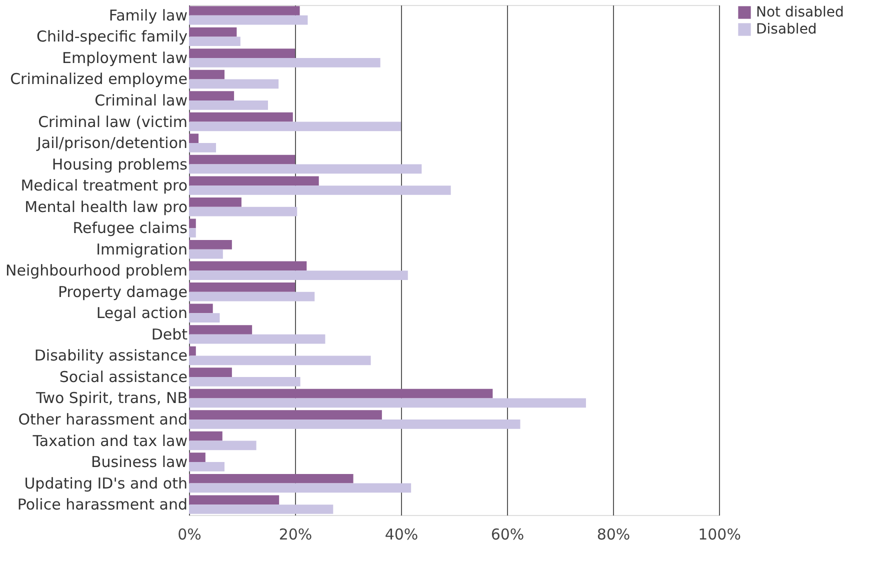  Describe the element at coordinates (102, 505) in the screenshot. I see `y-tick-label: Police harassment and` at that location.